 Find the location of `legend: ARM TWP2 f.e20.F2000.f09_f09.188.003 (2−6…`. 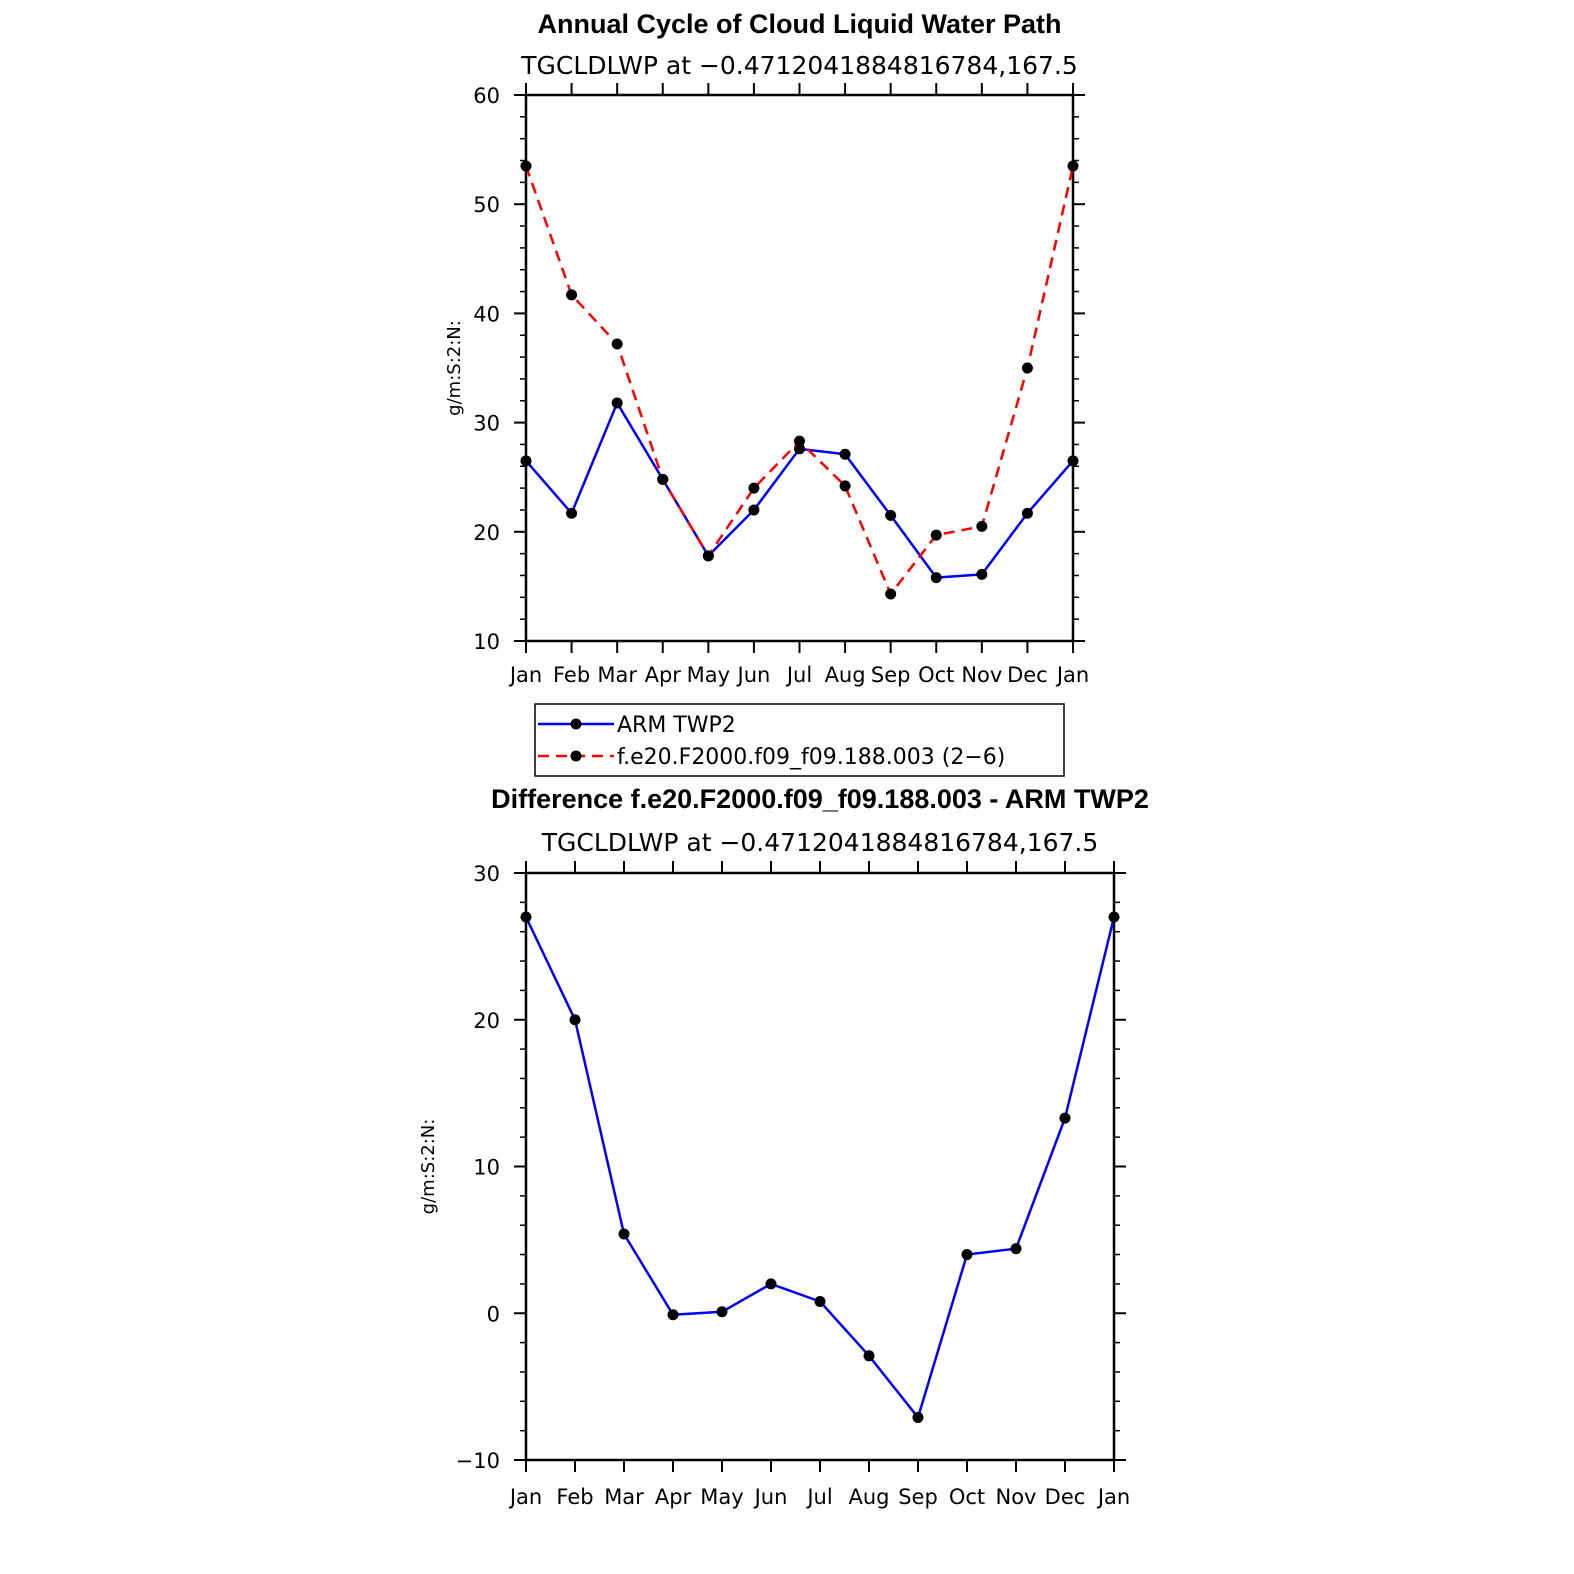

legend: ARM TWP2 f.e20.F2000.f09_f09.188.003 (2−6… is located at coordinates (799, 740).